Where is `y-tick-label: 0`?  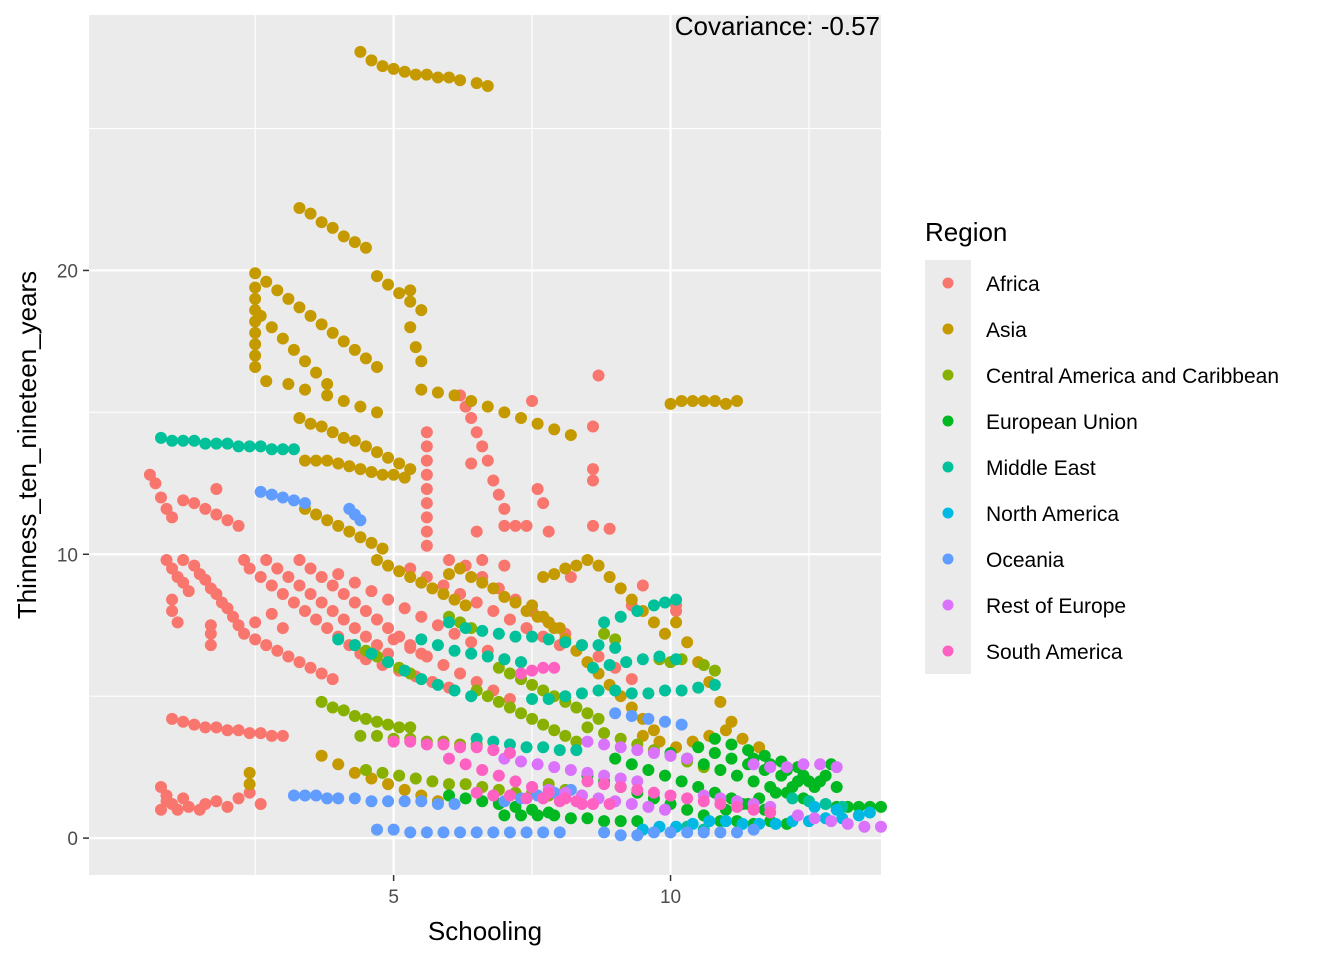 y-tick-label: 0 is located at coordinates (72, 839).